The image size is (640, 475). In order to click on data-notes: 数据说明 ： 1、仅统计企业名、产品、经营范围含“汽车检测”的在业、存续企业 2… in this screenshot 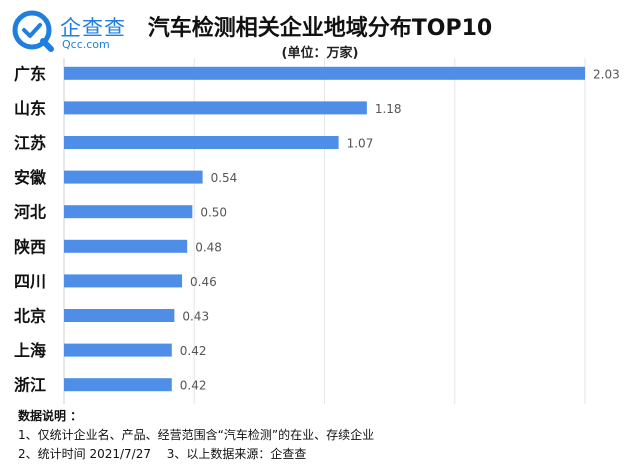, I will do `click(196, 435)`.